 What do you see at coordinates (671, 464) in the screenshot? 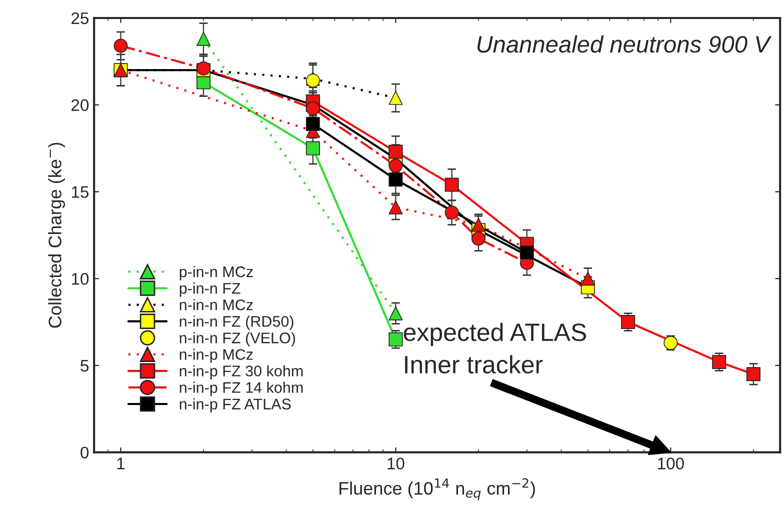
I see `x-tick-label: 100` at bounding box center [671, 464].